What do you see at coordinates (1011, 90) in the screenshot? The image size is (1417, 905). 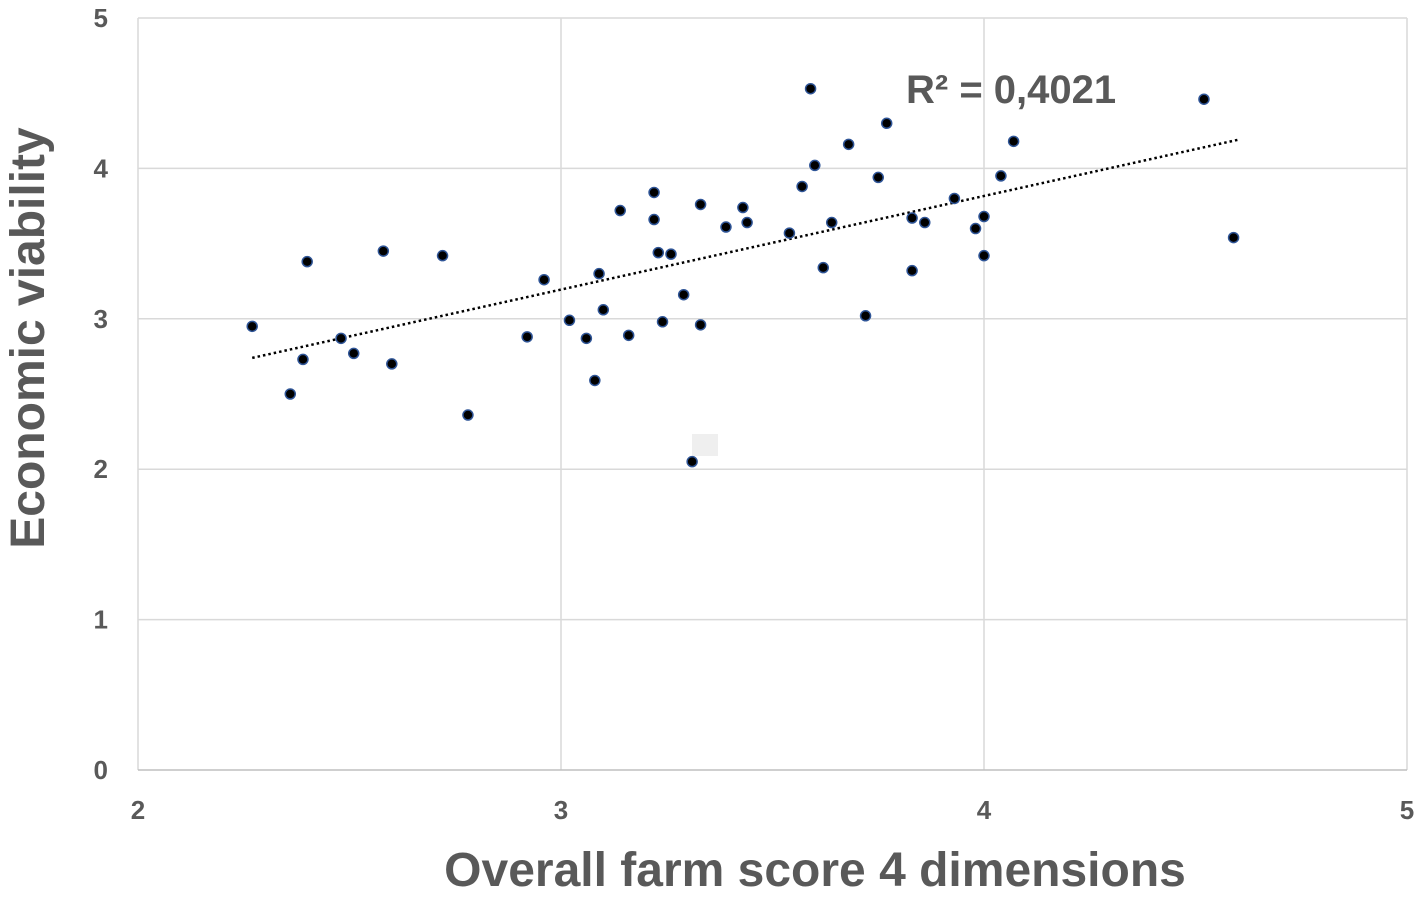 I see `r-squared-annotation: R² = 0,4021` at bounding box center [1011, 90].